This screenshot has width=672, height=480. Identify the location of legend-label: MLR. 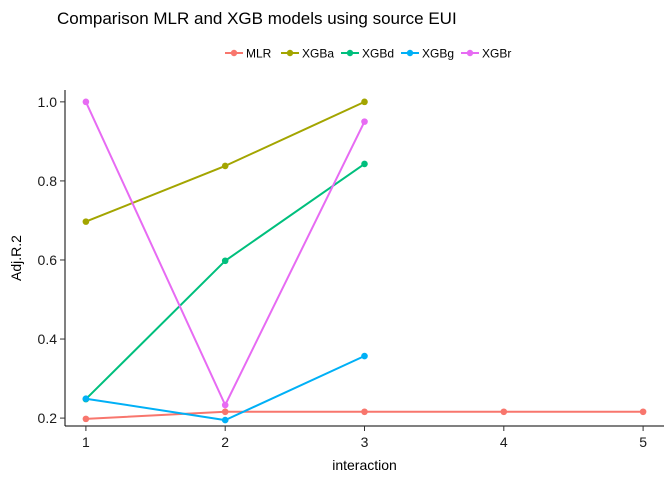
(259, 54).